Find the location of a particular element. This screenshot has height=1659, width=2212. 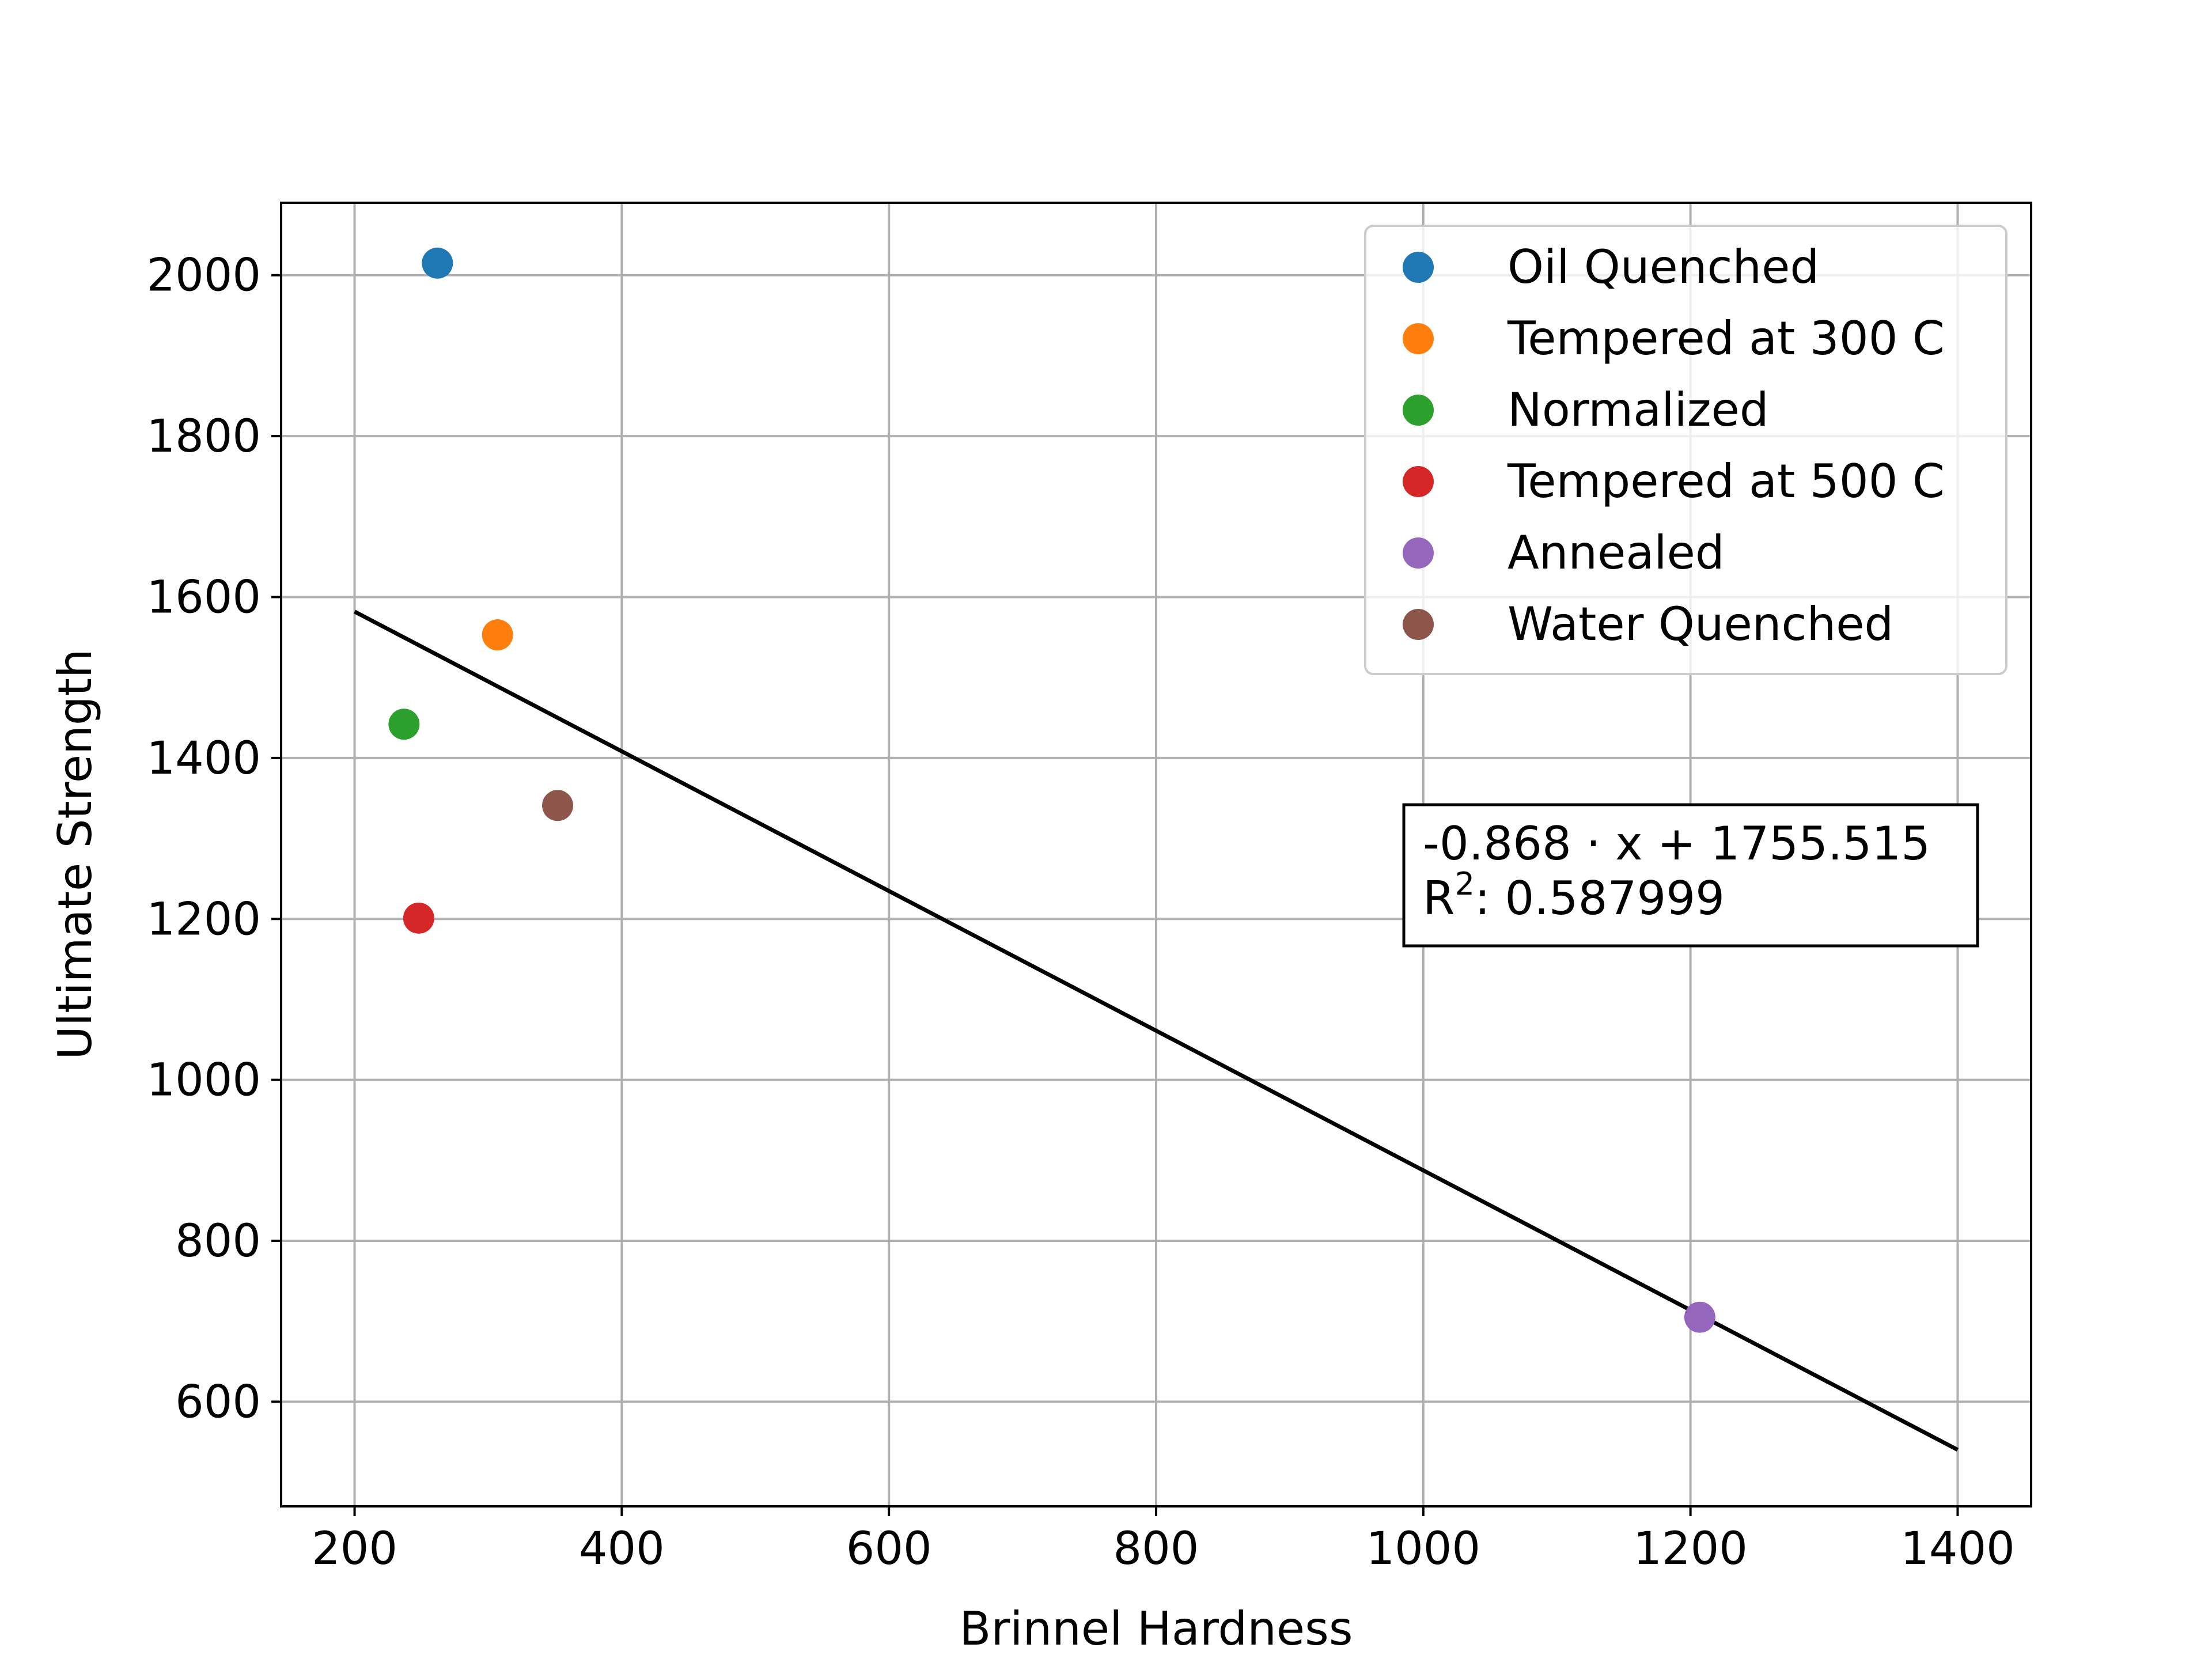

equation-text: -0.868 · x + 1755.515 is located at coordinates (1676, 843).